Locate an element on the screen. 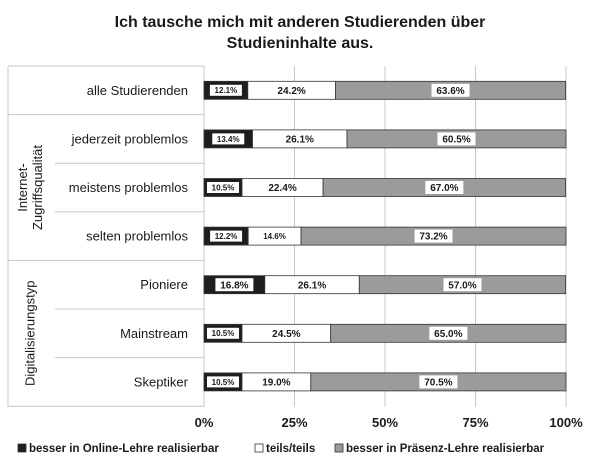 The width and height of the screenshot is (600, 472). data-label: 19.0% is located at coordinates (276, 383).